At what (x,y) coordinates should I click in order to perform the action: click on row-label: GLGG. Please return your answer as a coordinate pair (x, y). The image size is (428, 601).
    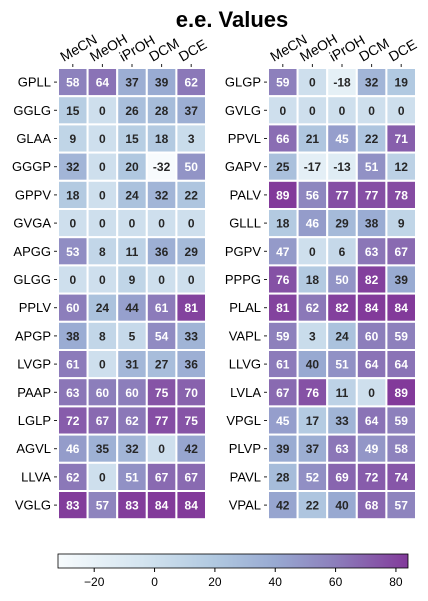
    Looking at the image, I should click on (32, 279).